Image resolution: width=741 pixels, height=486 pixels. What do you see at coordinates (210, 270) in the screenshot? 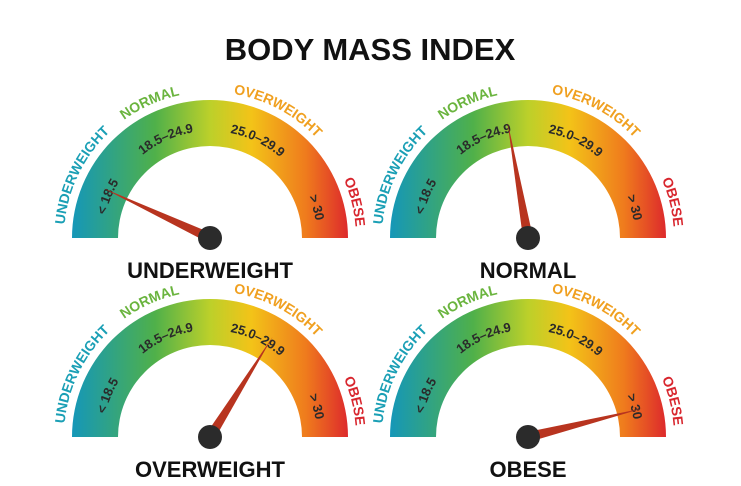
I see `gauge-label: UNDERWEIGHT` at bounding box center [210, 270].